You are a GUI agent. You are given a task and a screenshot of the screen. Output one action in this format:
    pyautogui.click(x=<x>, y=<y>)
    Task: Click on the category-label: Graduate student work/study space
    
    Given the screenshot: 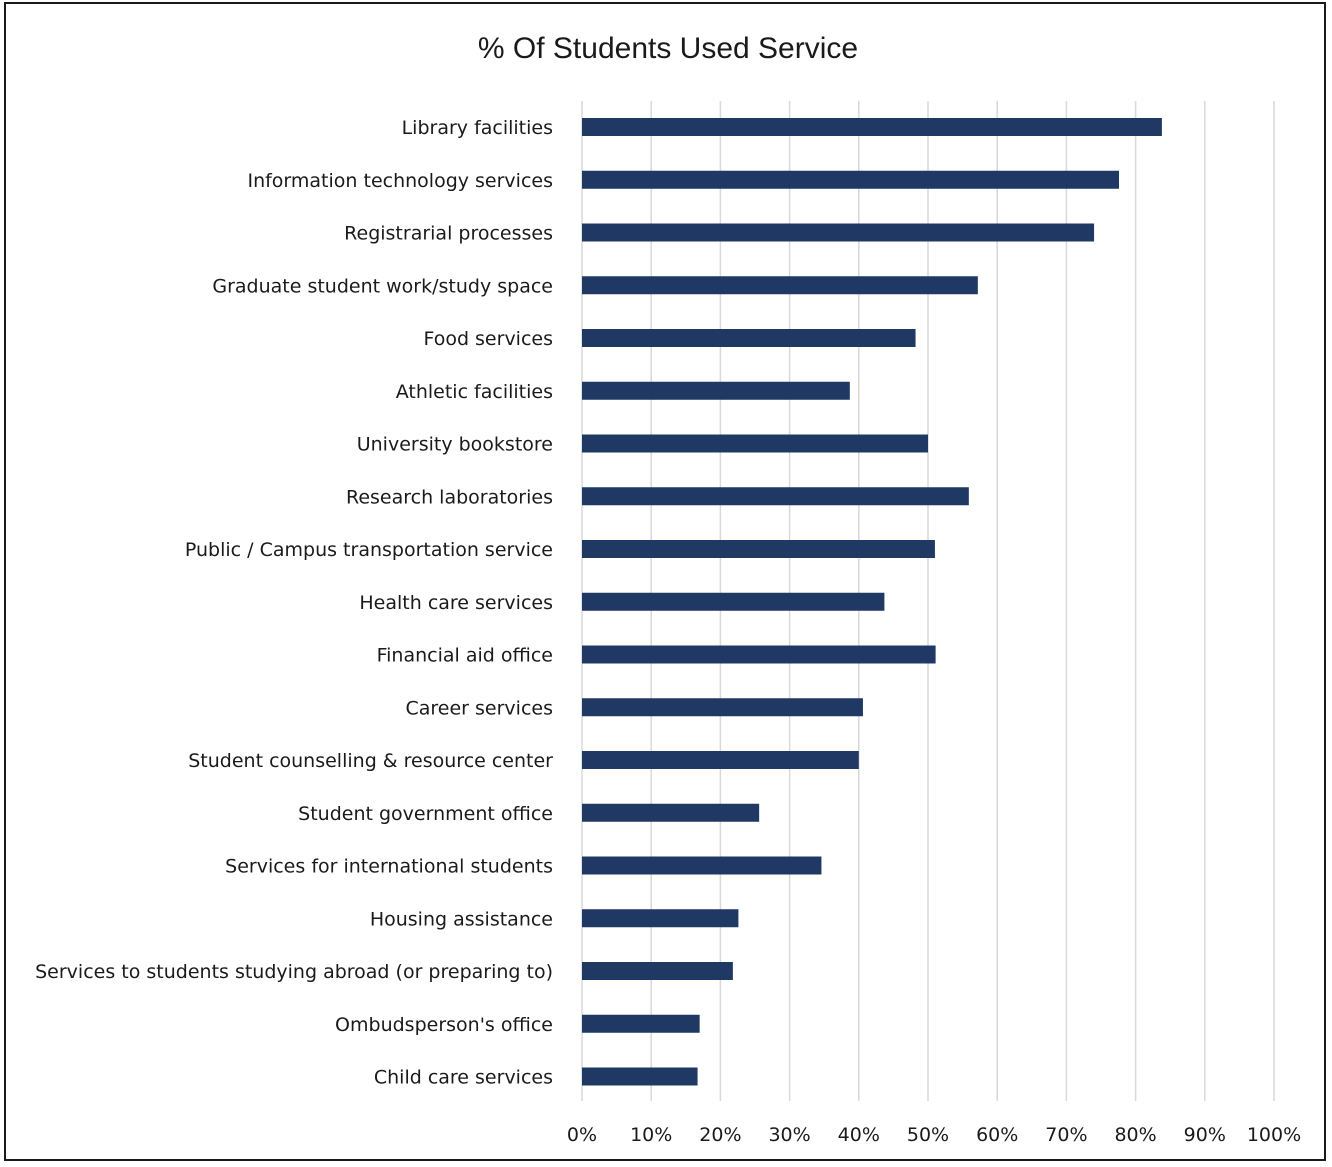 What is the action you would take?
    pyautogui.click(x=382, y=286)
    